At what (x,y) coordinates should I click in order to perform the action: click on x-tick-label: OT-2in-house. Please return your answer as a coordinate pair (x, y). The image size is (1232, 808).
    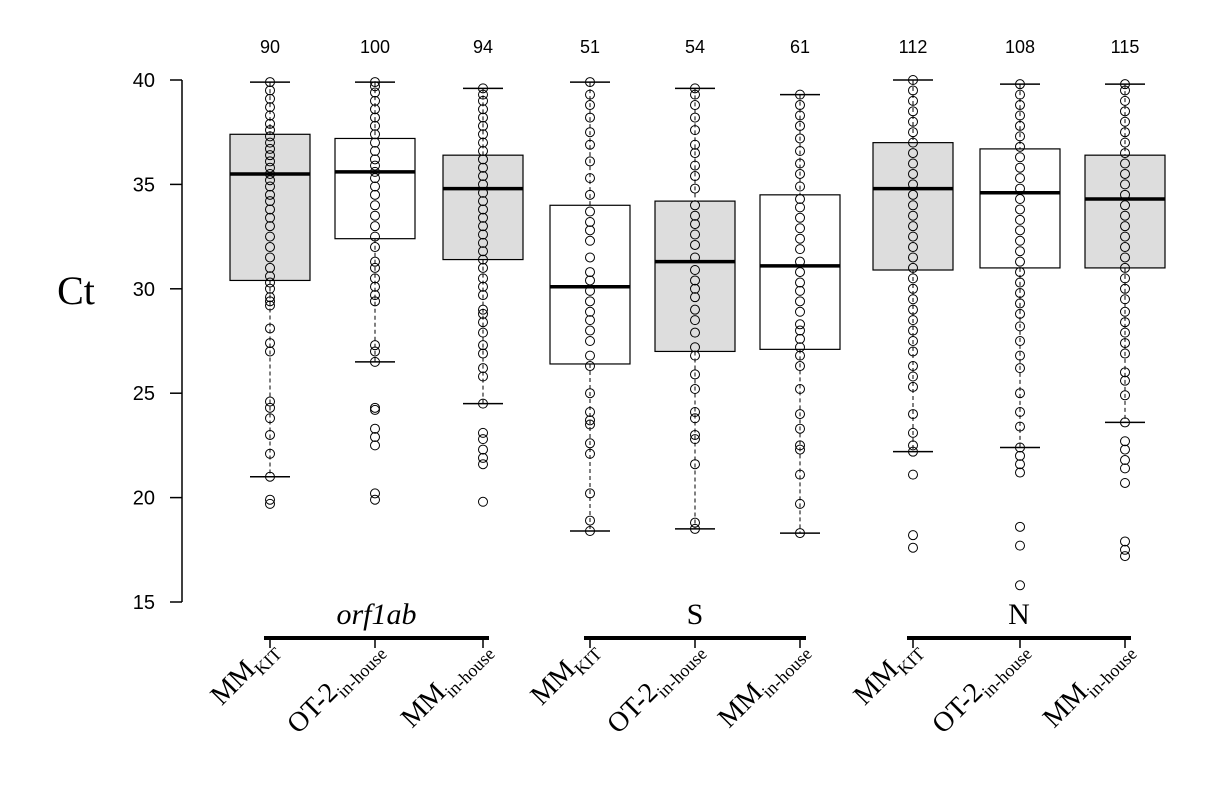
    Looking at the image, I should click on (336, 688).